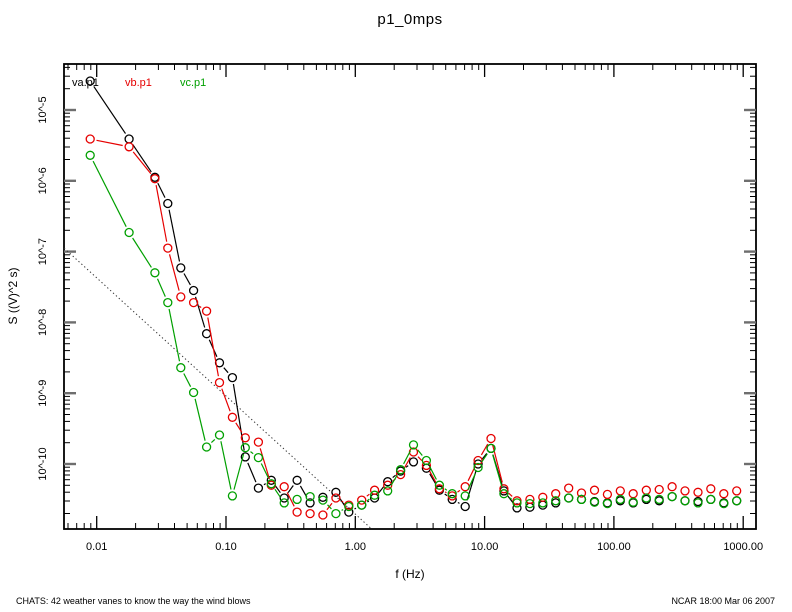  I want to click on x-tick-label: 0.10, so click(225, 547).